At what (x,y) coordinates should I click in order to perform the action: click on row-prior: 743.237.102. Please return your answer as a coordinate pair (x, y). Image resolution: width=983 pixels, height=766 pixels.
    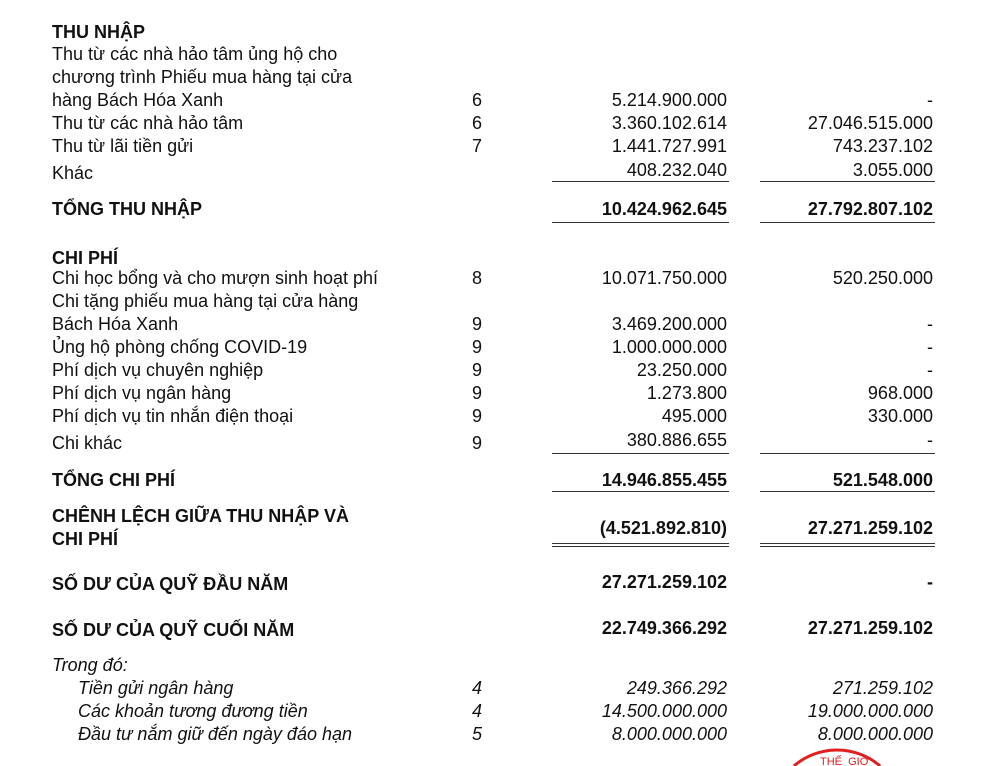
    Looking at the image, I should click on (882, 146).